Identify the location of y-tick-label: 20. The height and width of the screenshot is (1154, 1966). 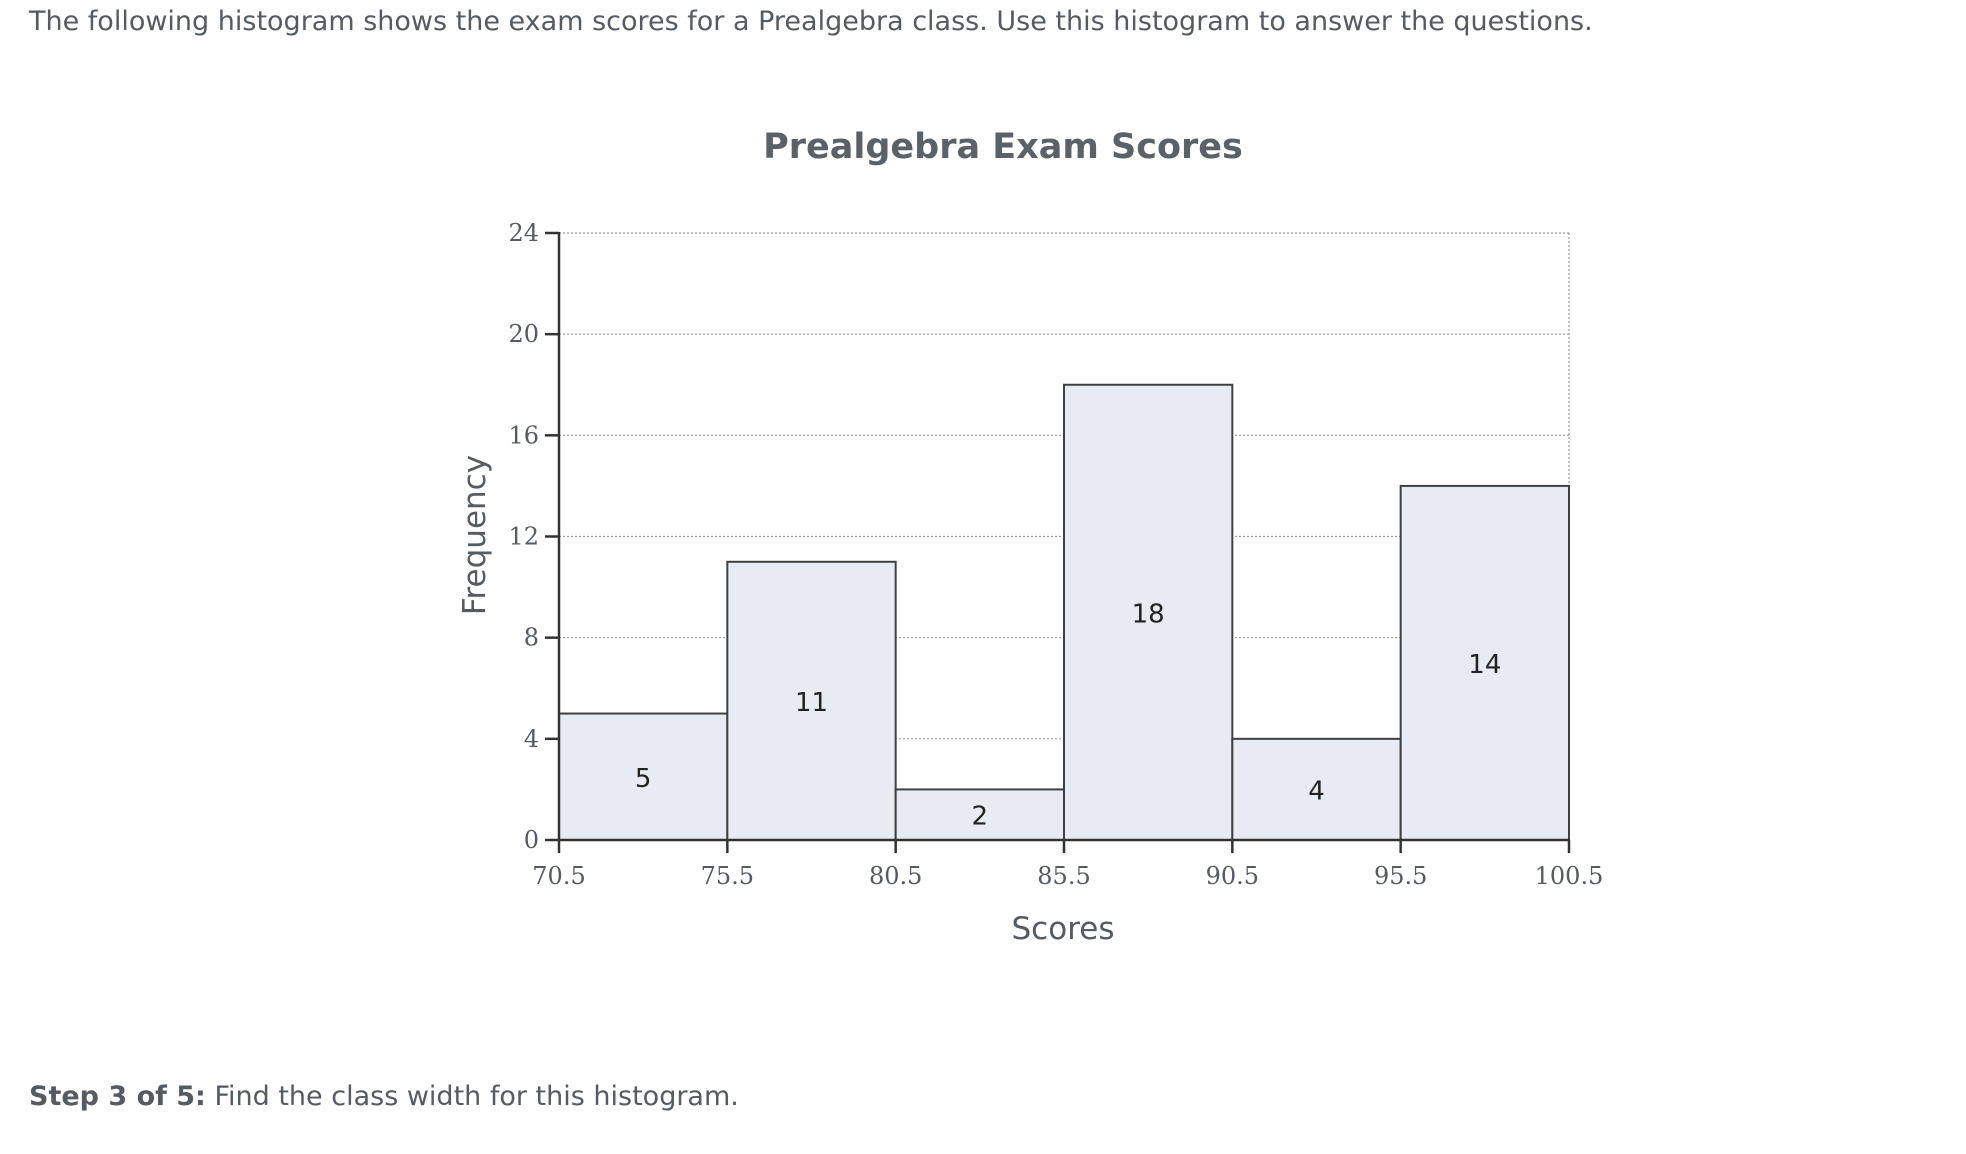
(523, 334).